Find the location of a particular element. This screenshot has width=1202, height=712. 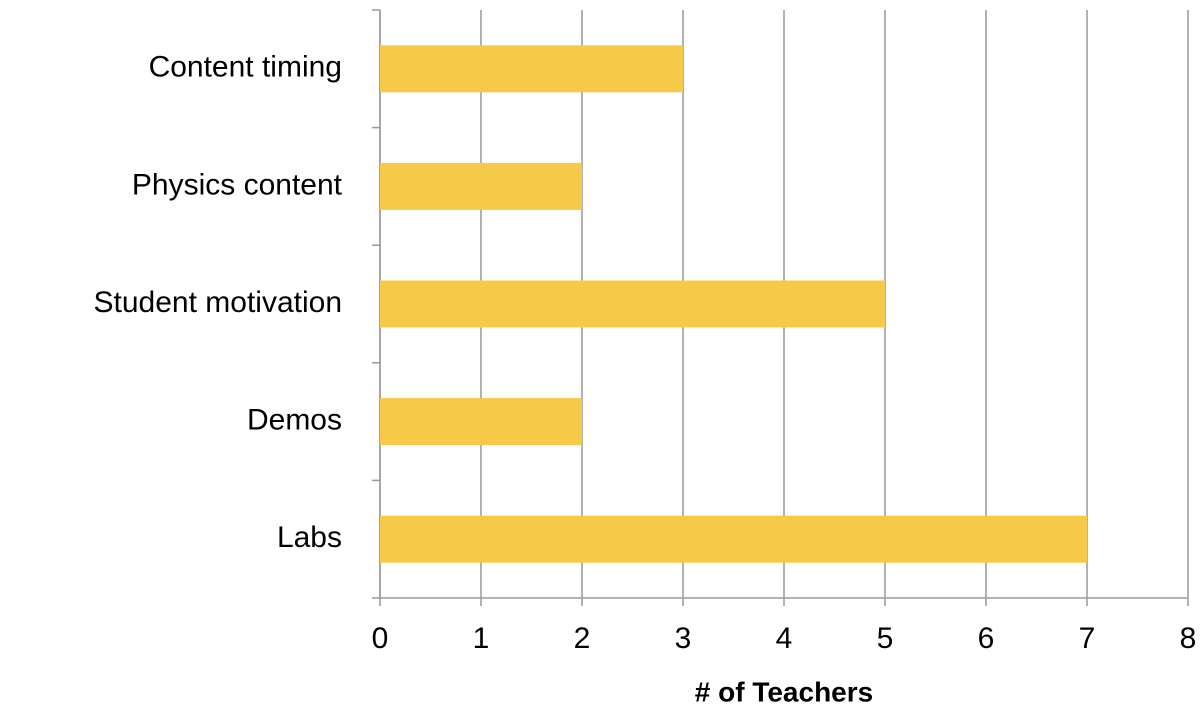

y-tick-label: Demos is located at coordinates (294, 420).